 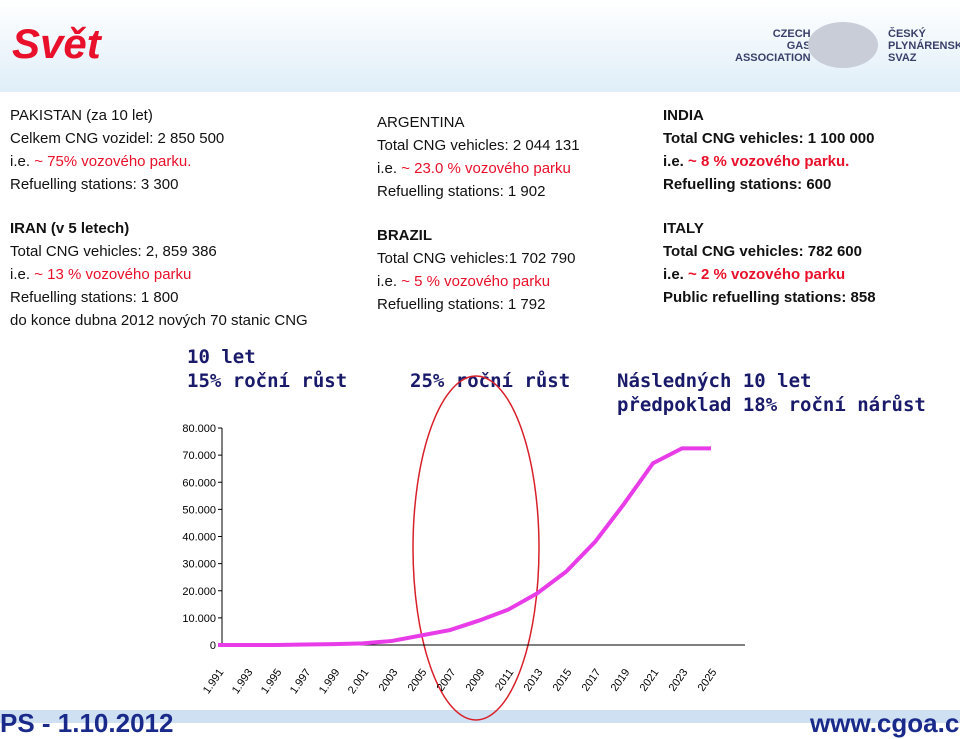 What do you see at coordinates (534, 680) in the screenshot?
I see `x-tick-label: 2013` at bounding box center [534, 680].